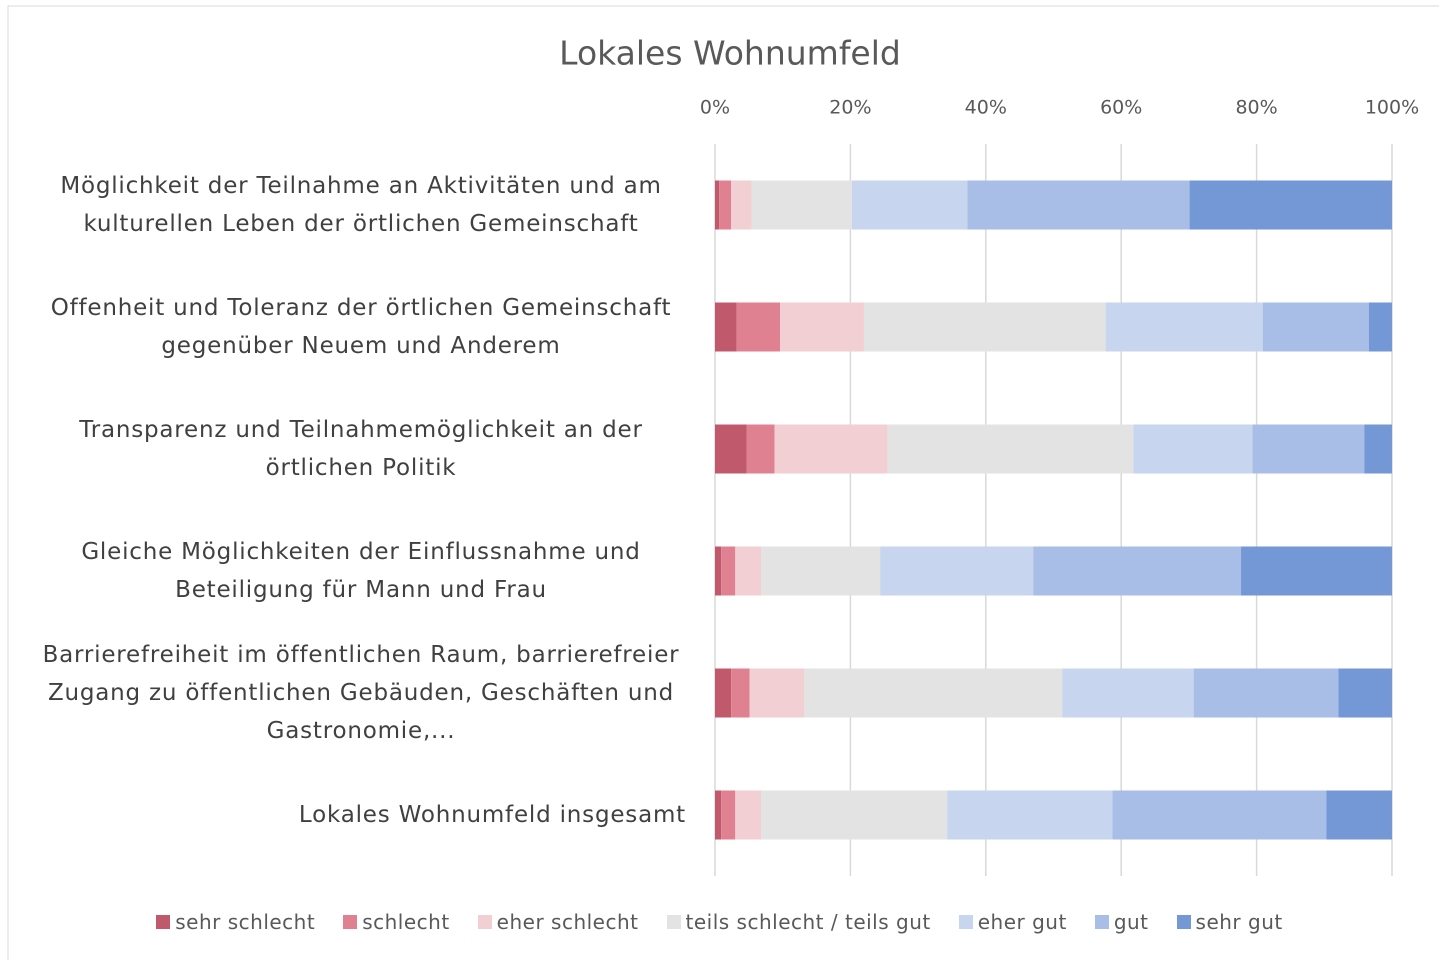 The image size is (1439, 960). Describe the element at coordinates (808, 922) in the screenshot. I see `legend-label: teils schlecht / teils gut` at that location.